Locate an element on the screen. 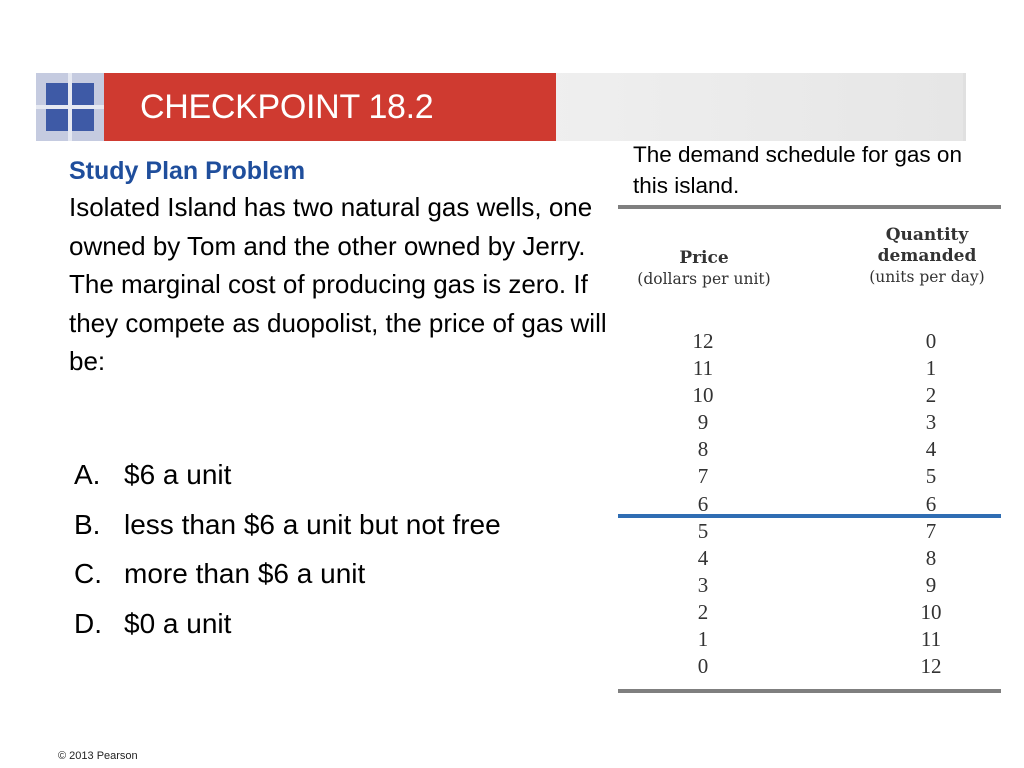 The height and width of the screenshot is (768, 1024). price-column-header: Price (dollars per unit) is located at coordinates (704, 269).